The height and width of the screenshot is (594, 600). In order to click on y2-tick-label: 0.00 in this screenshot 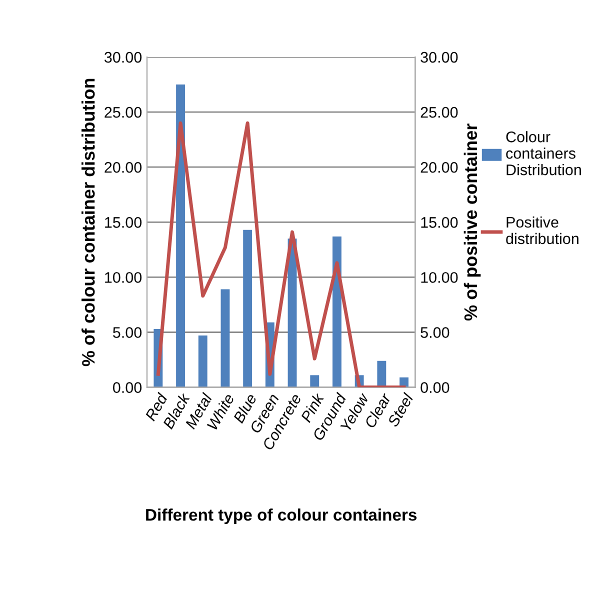, I will do `click(435, 387)`.